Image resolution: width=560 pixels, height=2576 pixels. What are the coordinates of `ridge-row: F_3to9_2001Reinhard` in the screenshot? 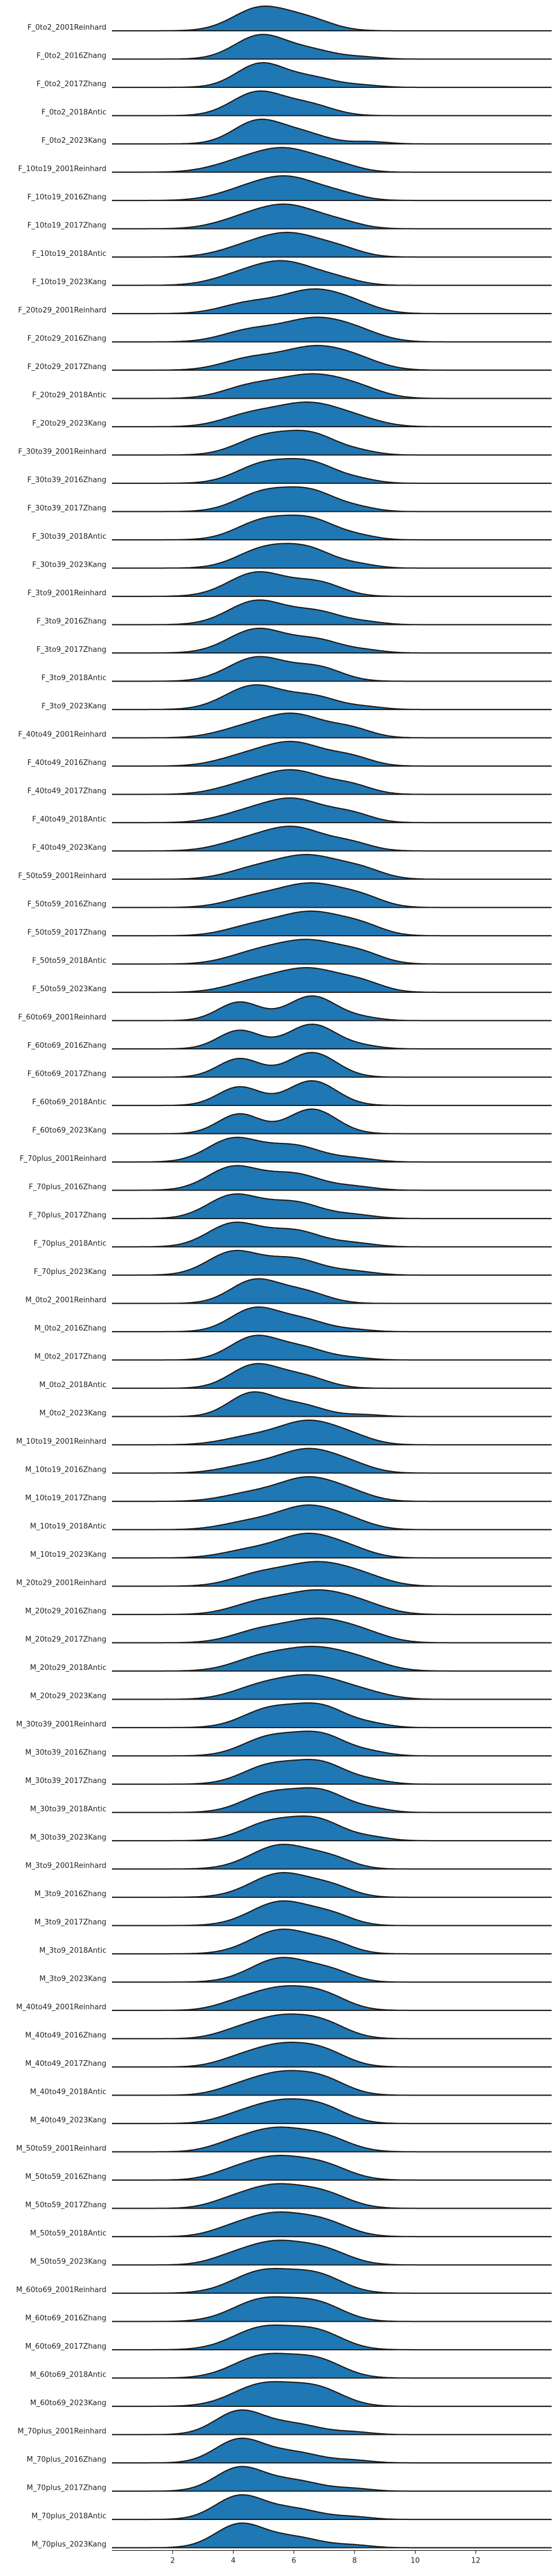 It's located at (290, 584).